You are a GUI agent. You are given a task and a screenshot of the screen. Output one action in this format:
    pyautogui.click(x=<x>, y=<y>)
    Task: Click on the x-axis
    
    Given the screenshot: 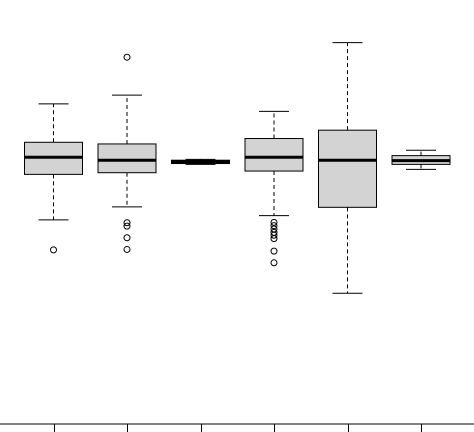 What is the action you would take?
    pyautogui.click(x=237, y=427)
    